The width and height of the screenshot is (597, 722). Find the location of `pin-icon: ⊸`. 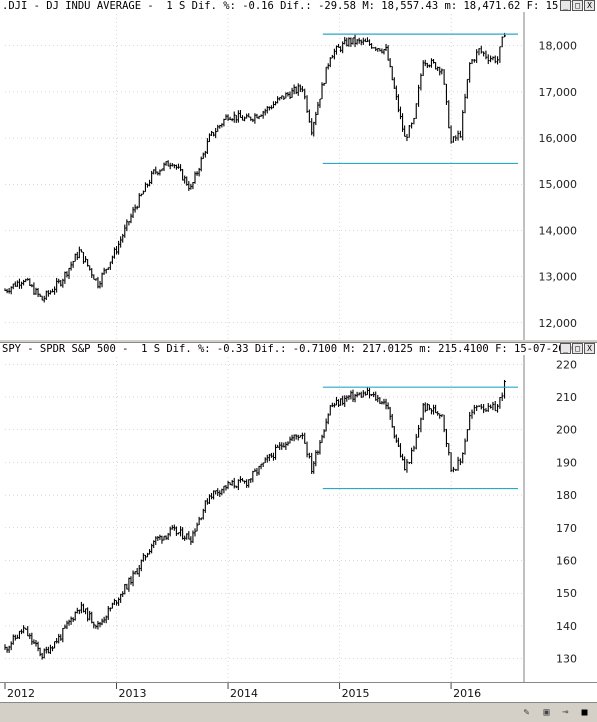

pin-icon: ⊸ is located at coordinates (565, 712).